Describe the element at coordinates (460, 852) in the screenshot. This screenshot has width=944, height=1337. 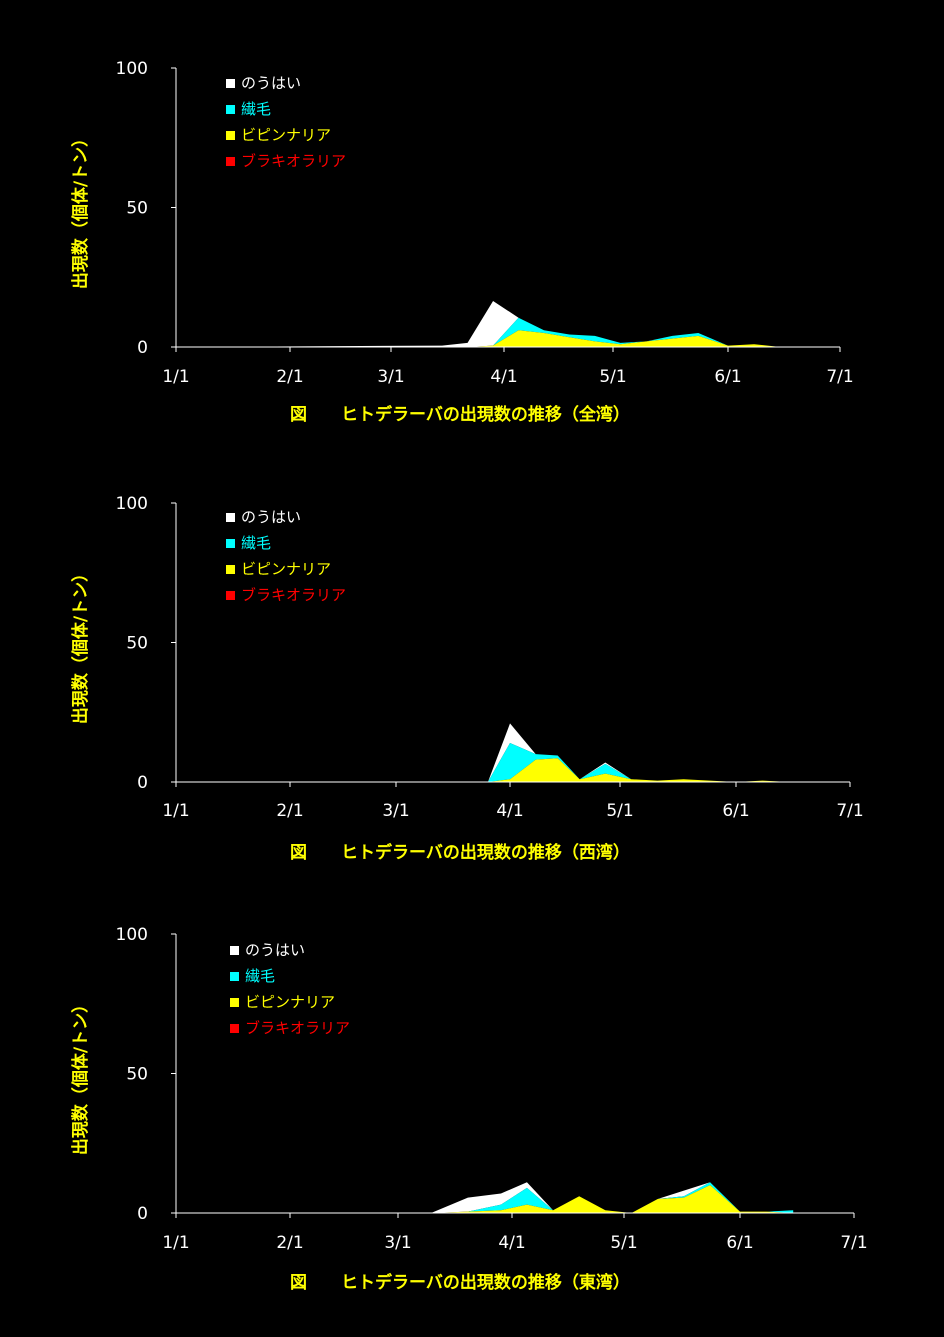
I see `chart-title: 図 ヒトデラーバの出現数の推移（西湾）` at that location.